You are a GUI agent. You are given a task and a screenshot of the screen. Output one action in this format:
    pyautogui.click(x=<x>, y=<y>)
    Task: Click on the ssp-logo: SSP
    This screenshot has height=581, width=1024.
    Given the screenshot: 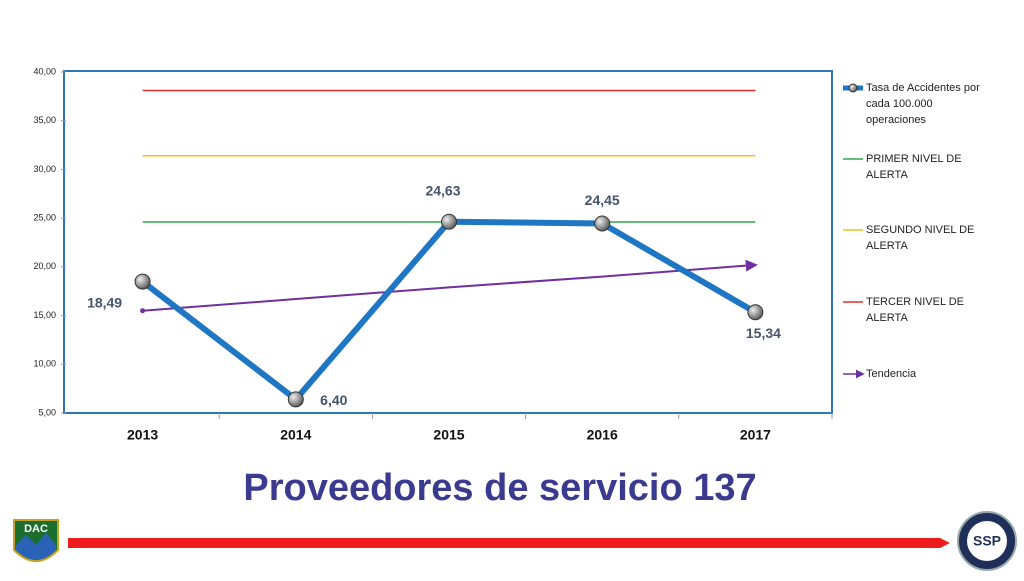 What is the action you would take?
    pyautogui.click(x=987, y=541)
    